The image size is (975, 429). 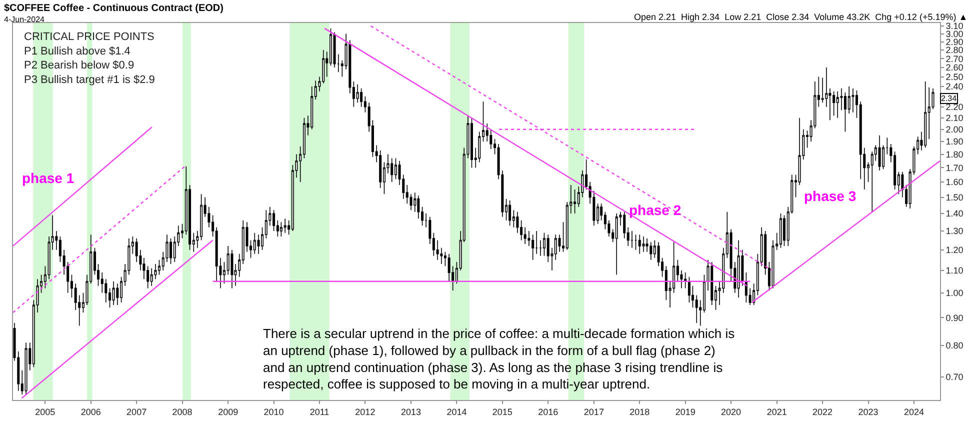 What do you see at coordinates (955, 67) in the screenshot?
I see `y-tick-label: 2.60` at bounding box center [955, 67].